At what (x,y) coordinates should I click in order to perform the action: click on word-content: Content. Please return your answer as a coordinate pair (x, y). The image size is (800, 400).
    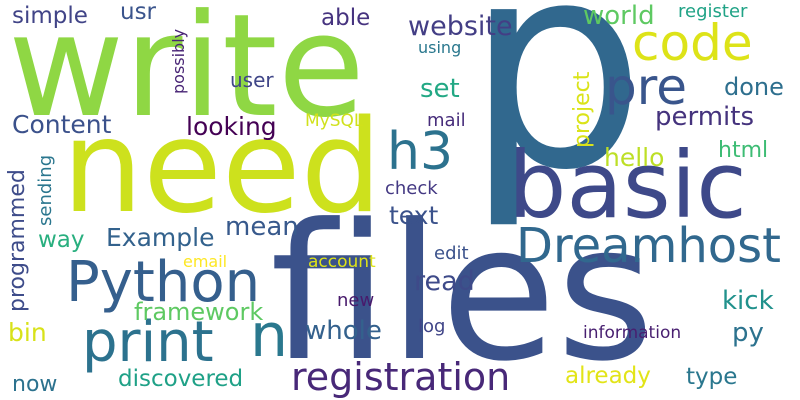
    Looking at the image, I should click on (62, 124).